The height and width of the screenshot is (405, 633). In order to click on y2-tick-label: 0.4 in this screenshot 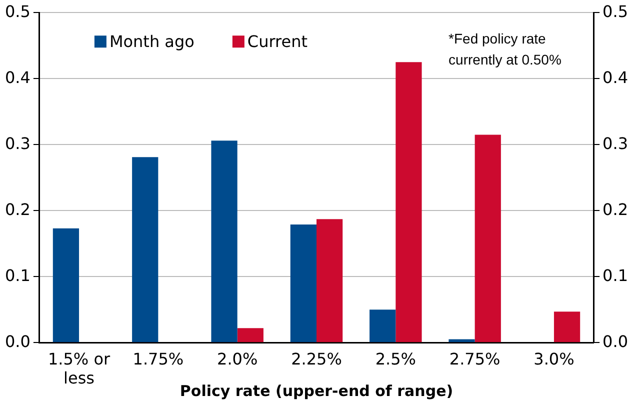, I will do `click(615, 77)`.